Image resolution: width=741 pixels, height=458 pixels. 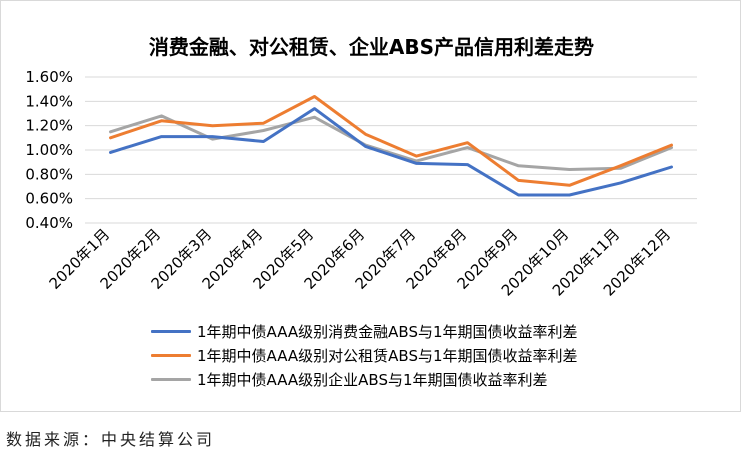 I want to click on y-tick-label: 0.40%, so click(x=49, y=223).